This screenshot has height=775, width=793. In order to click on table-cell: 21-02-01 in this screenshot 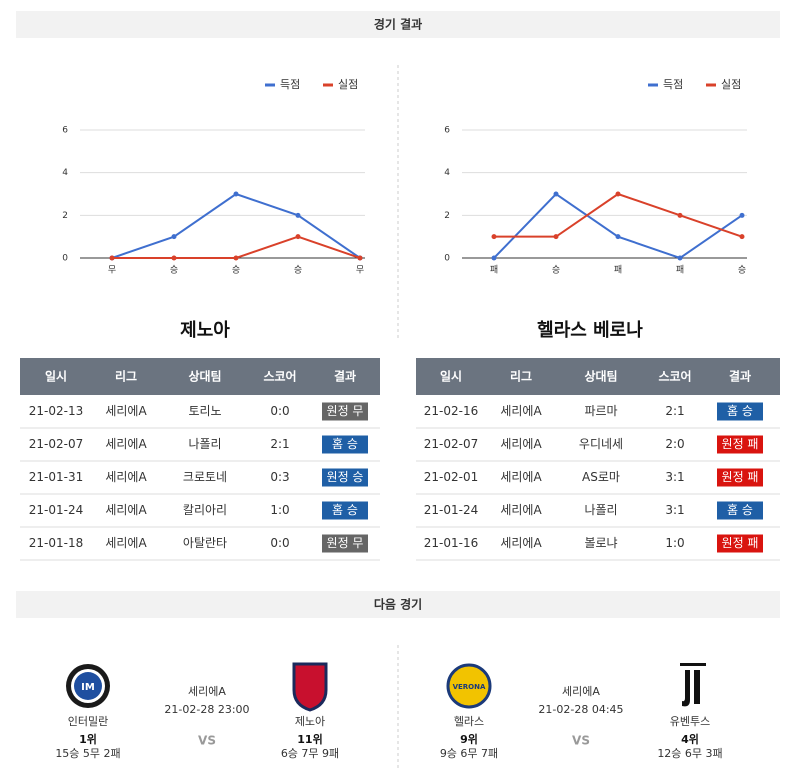, I will do `click(451, 477)`.